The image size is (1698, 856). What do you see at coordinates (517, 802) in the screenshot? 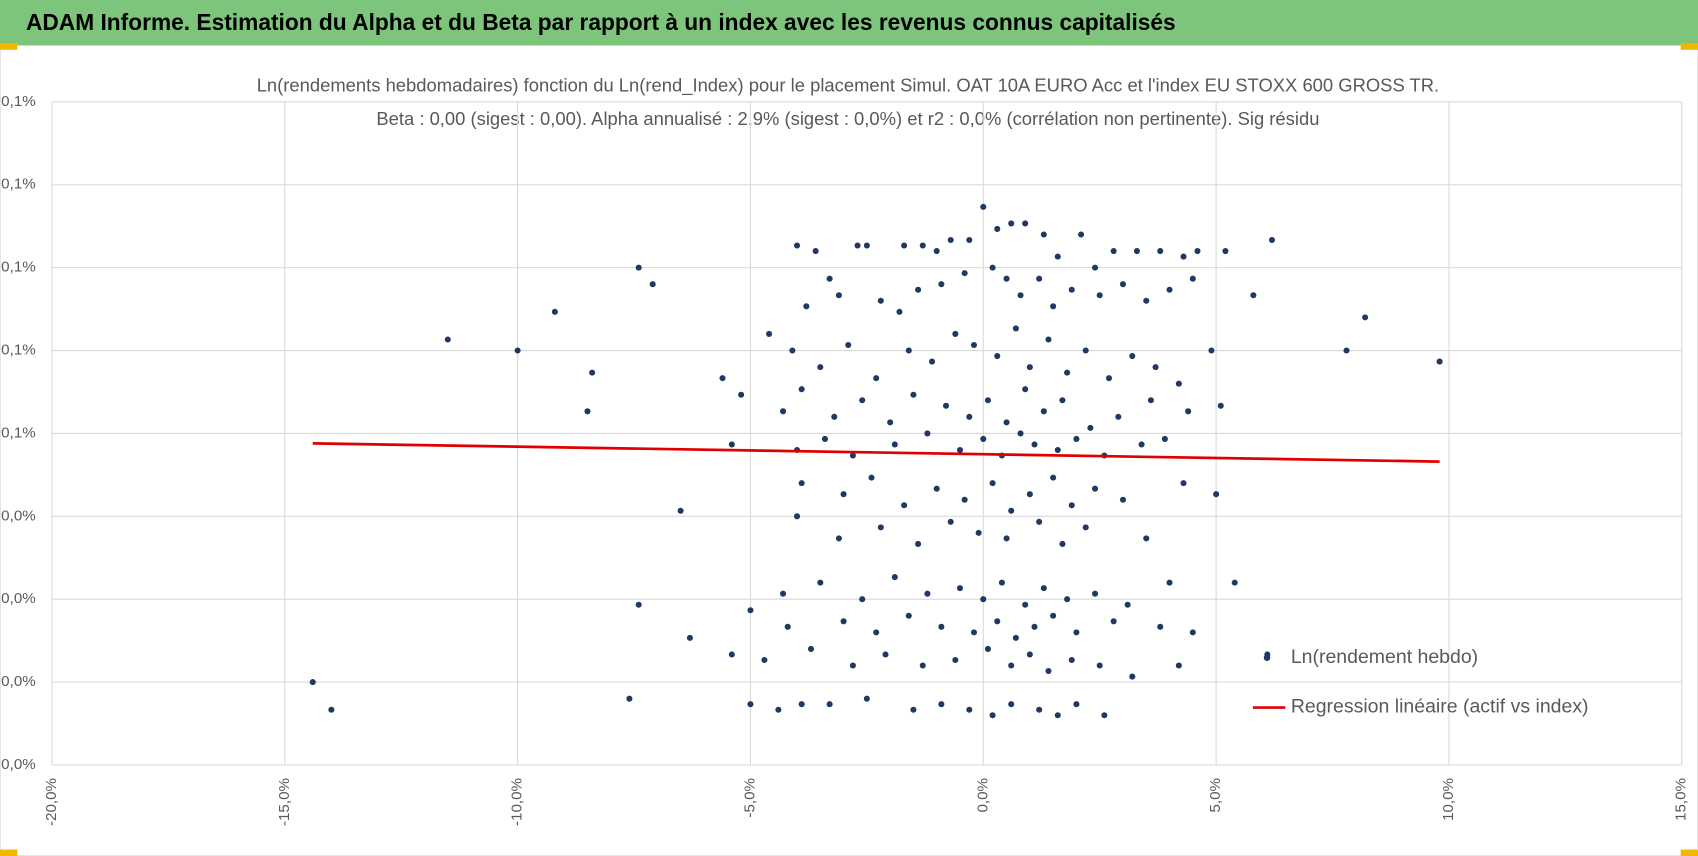
I see `x-tick-label: -10,0%` at bounding box center [517, 802].